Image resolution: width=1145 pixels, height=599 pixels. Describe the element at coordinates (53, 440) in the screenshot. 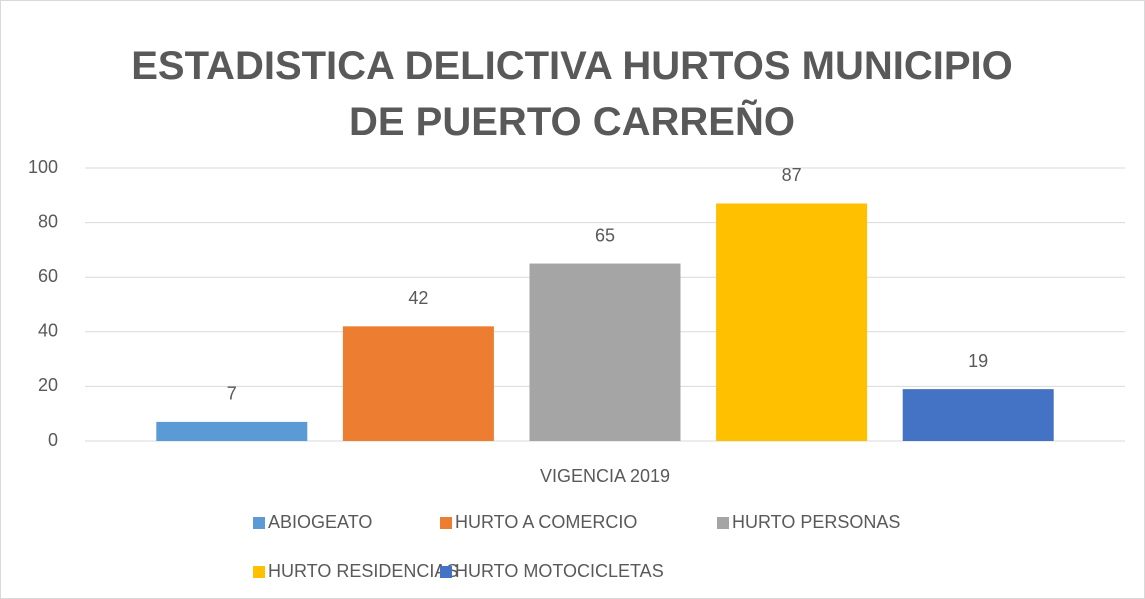

I see `y-tick-label: 0` at that location.